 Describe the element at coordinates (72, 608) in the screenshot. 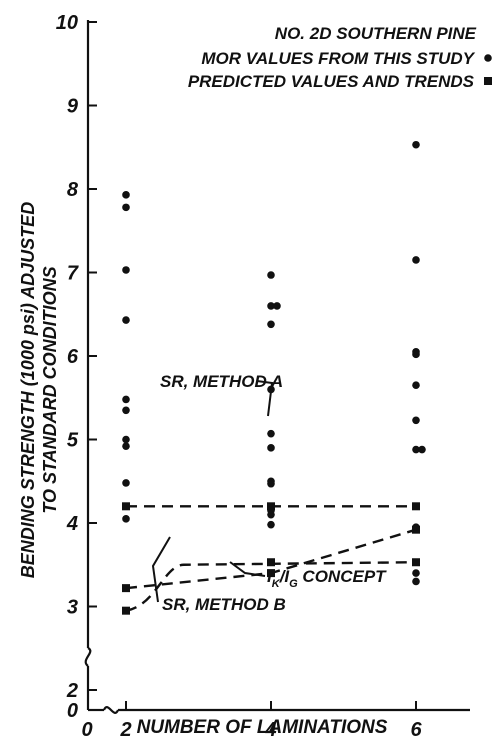

I see `y-tick-label: 3` at that location.